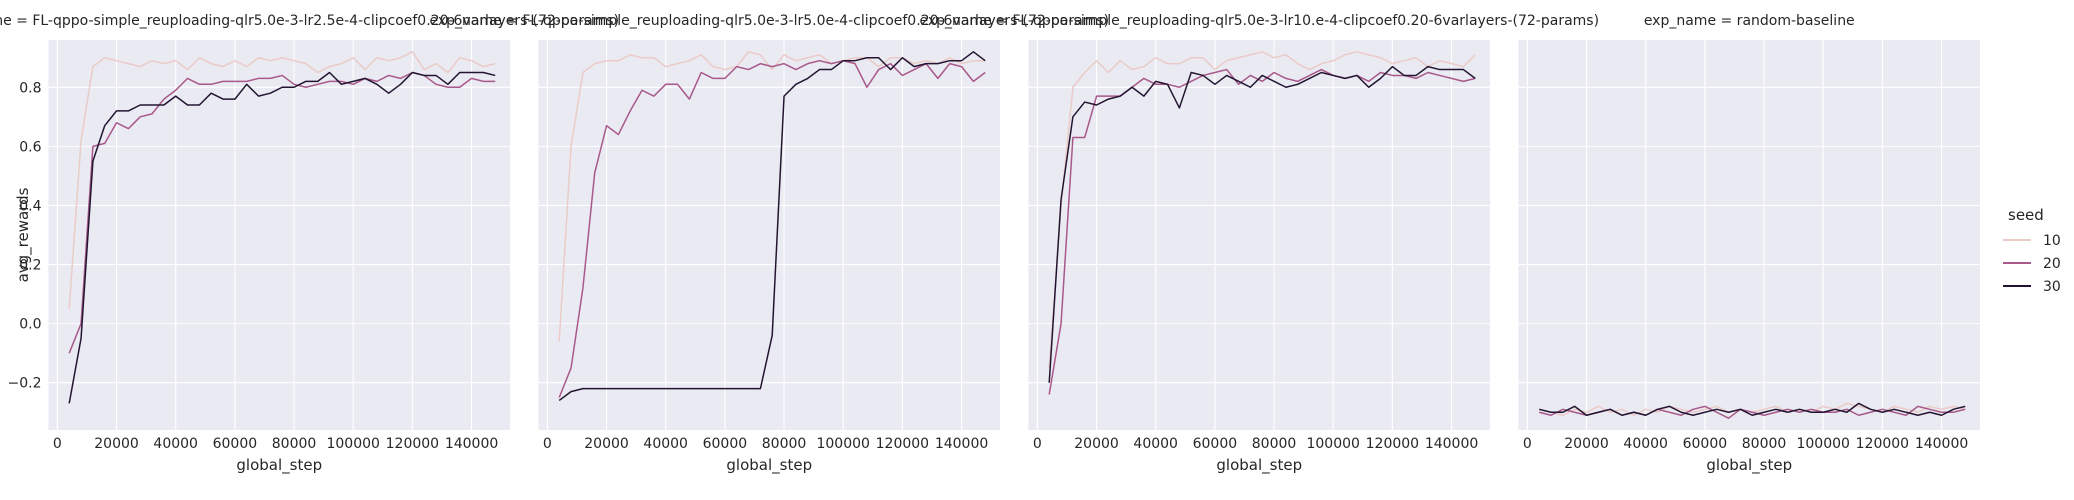 This screenshot has width=2074, height=500. Describe the element at coordinates (2026, 215) in the screenshot. I see `legend-title: seed` at that location.